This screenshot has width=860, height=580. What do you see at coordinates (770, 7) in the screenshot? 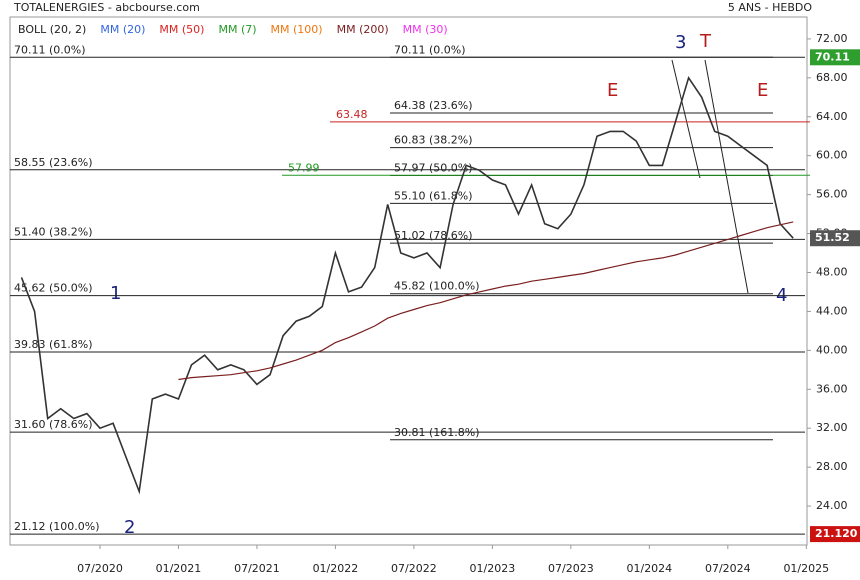
I see `chart-subtitle: 5 ANS - HEBDO` at bounding box center [770, 7].